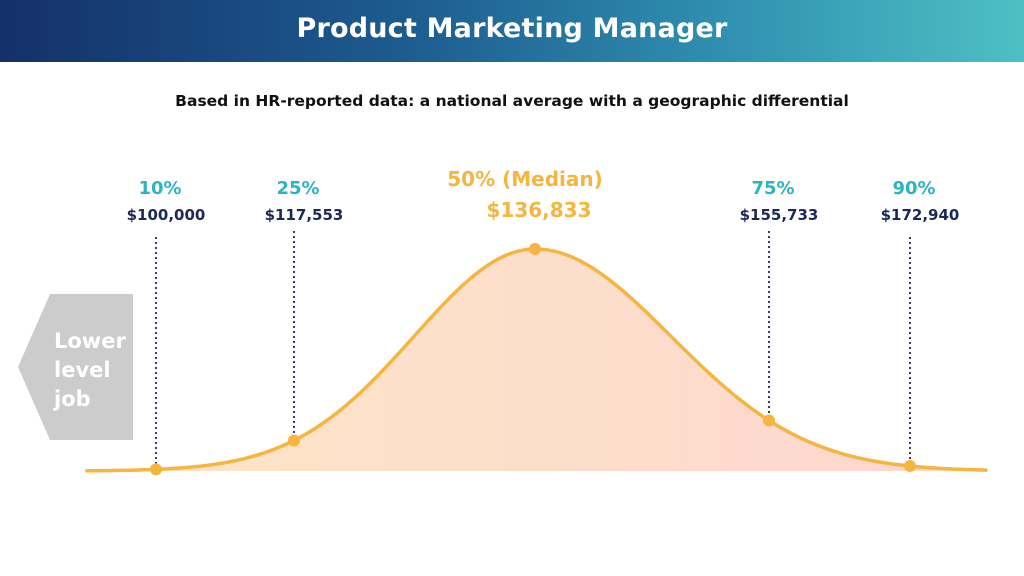  What do you see at coordinates (512, 28) in the screenshot?
I see `page-title: Product Marketing Manager` at bounding box center [512, 28].